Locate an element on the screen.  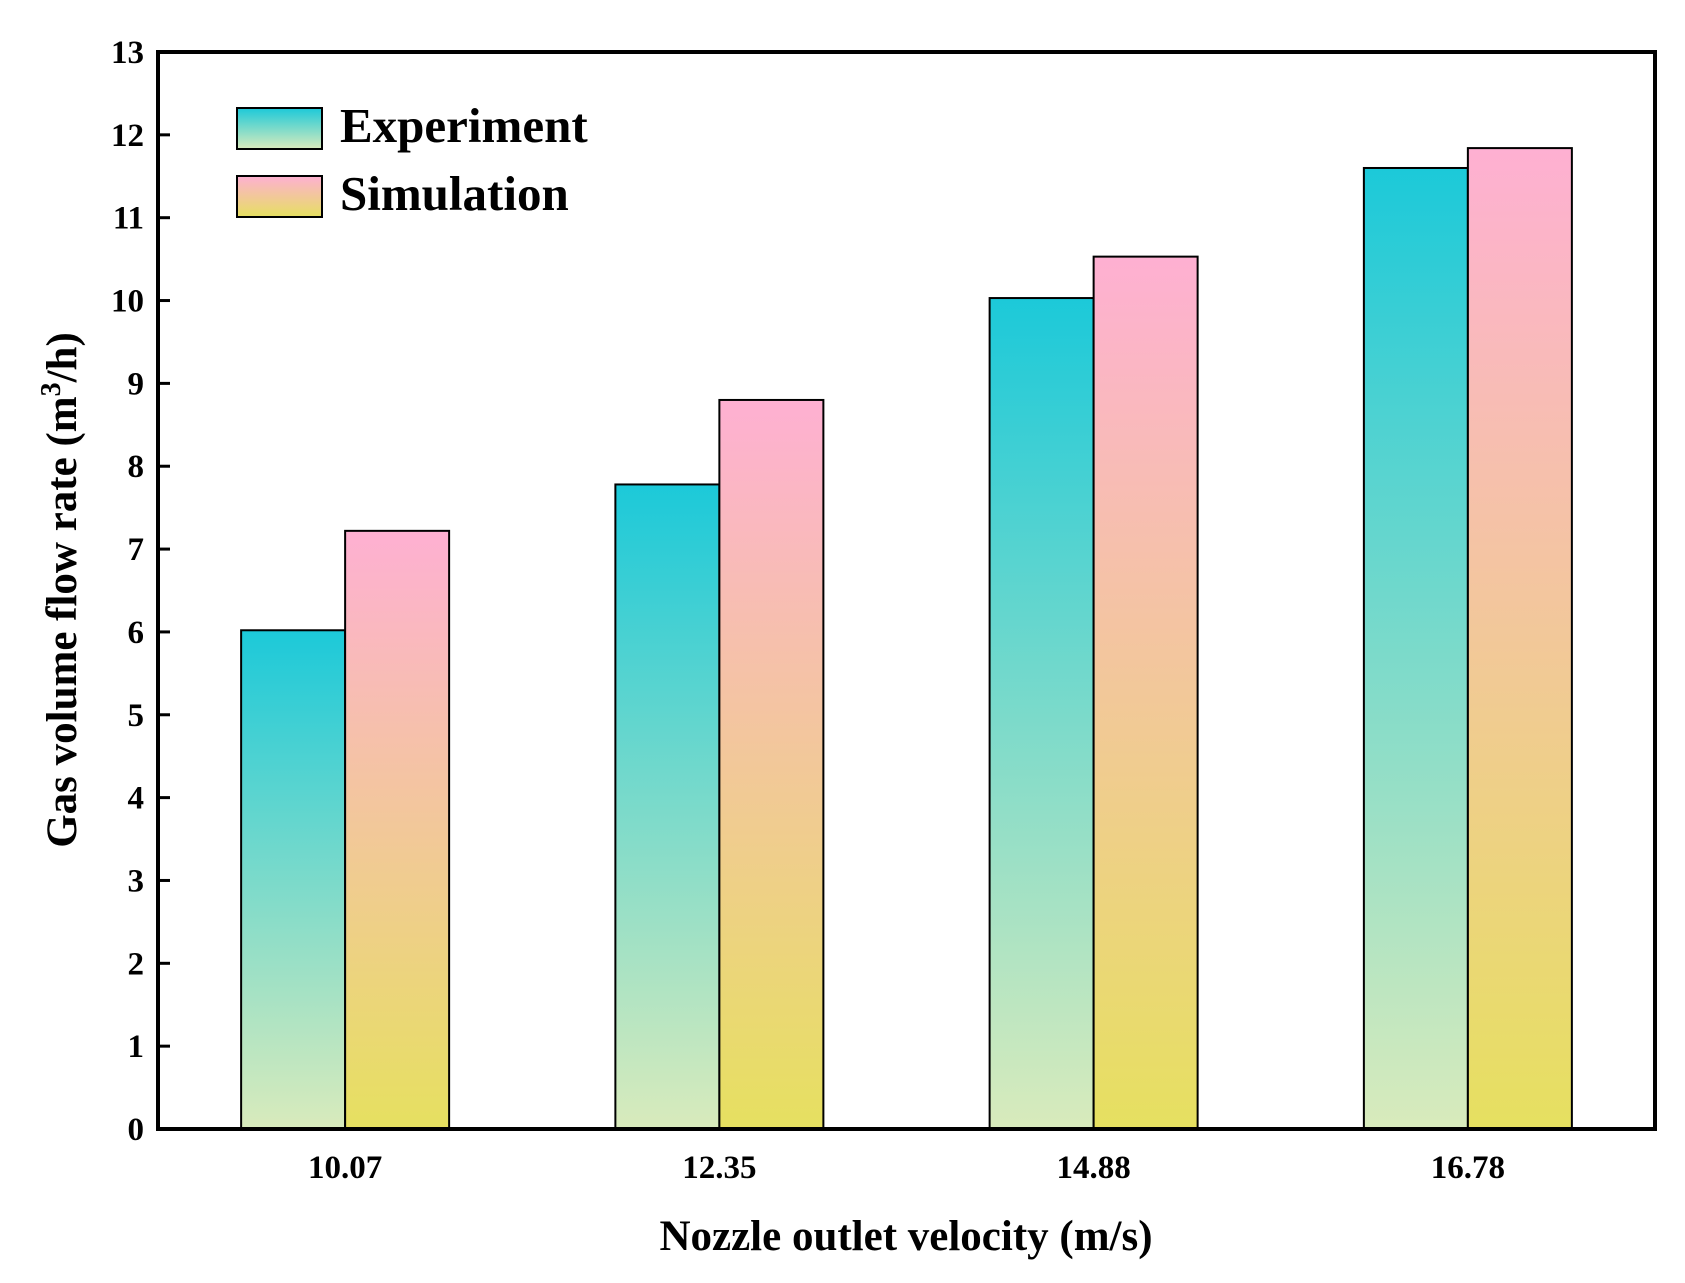
bar-experiment-16.78 is located at coordinates (1415, 648).